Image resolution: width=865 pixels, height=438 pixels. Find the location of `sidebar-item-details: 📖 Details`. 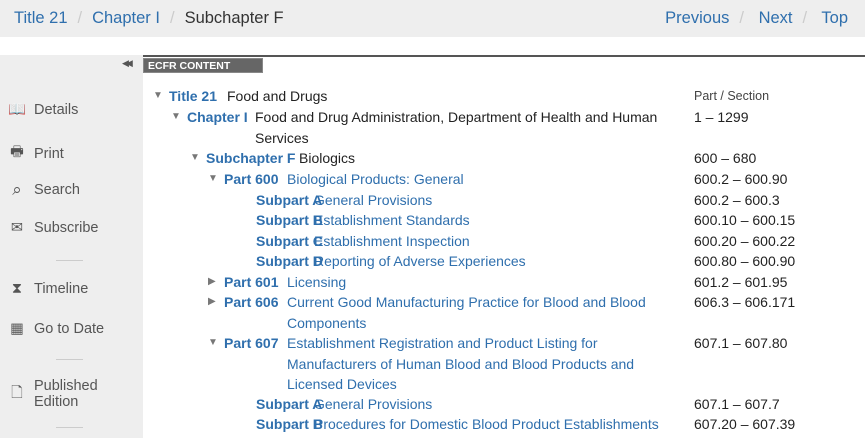

sidebar-item-details: 📖 Details is located at coordinates (43, 110).